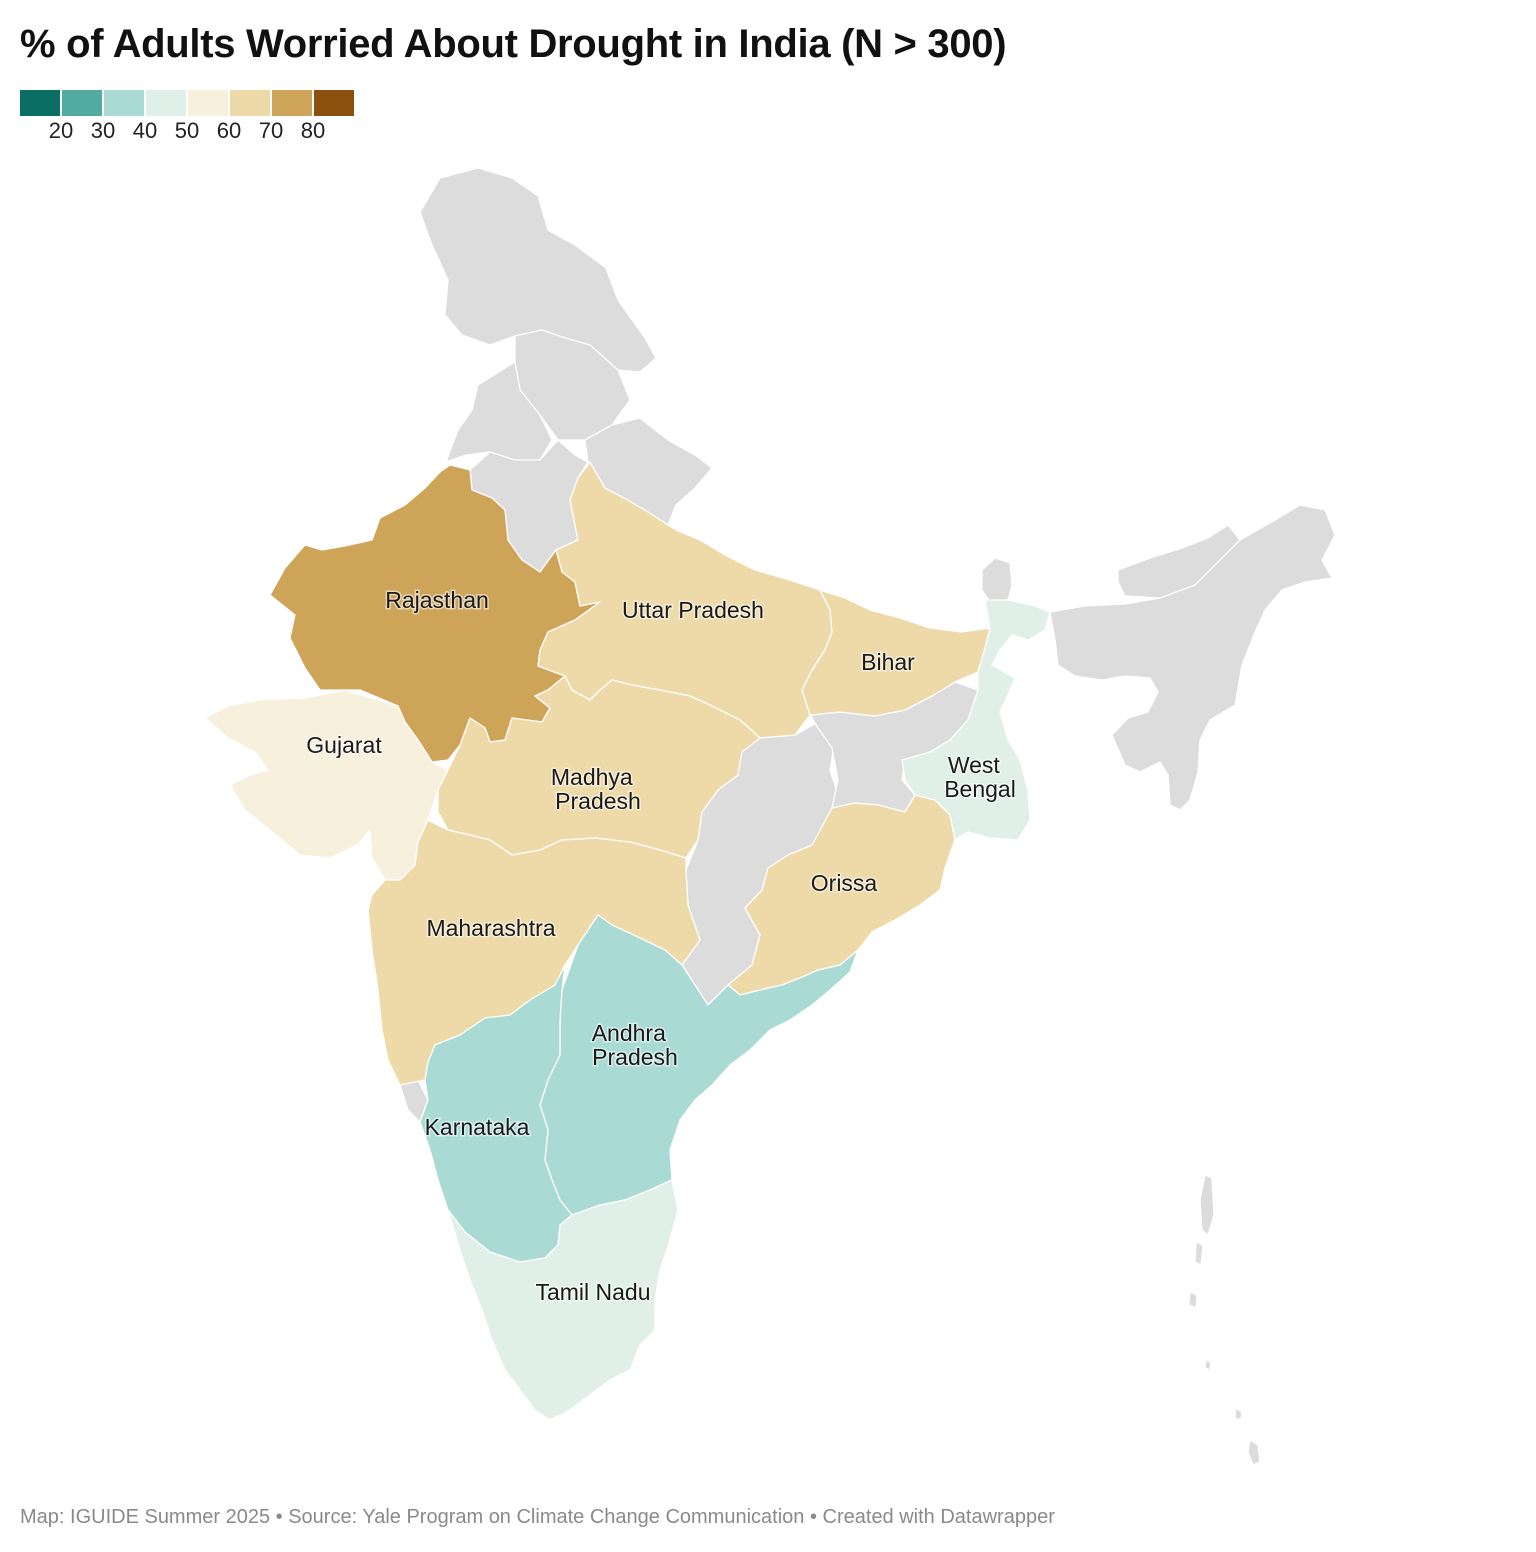 This screenshot has width=1536, height=1552. Describe the element at coordinates (974, 765) in the screenshot. I see `label-west-bengal-line-1: West` at that location.